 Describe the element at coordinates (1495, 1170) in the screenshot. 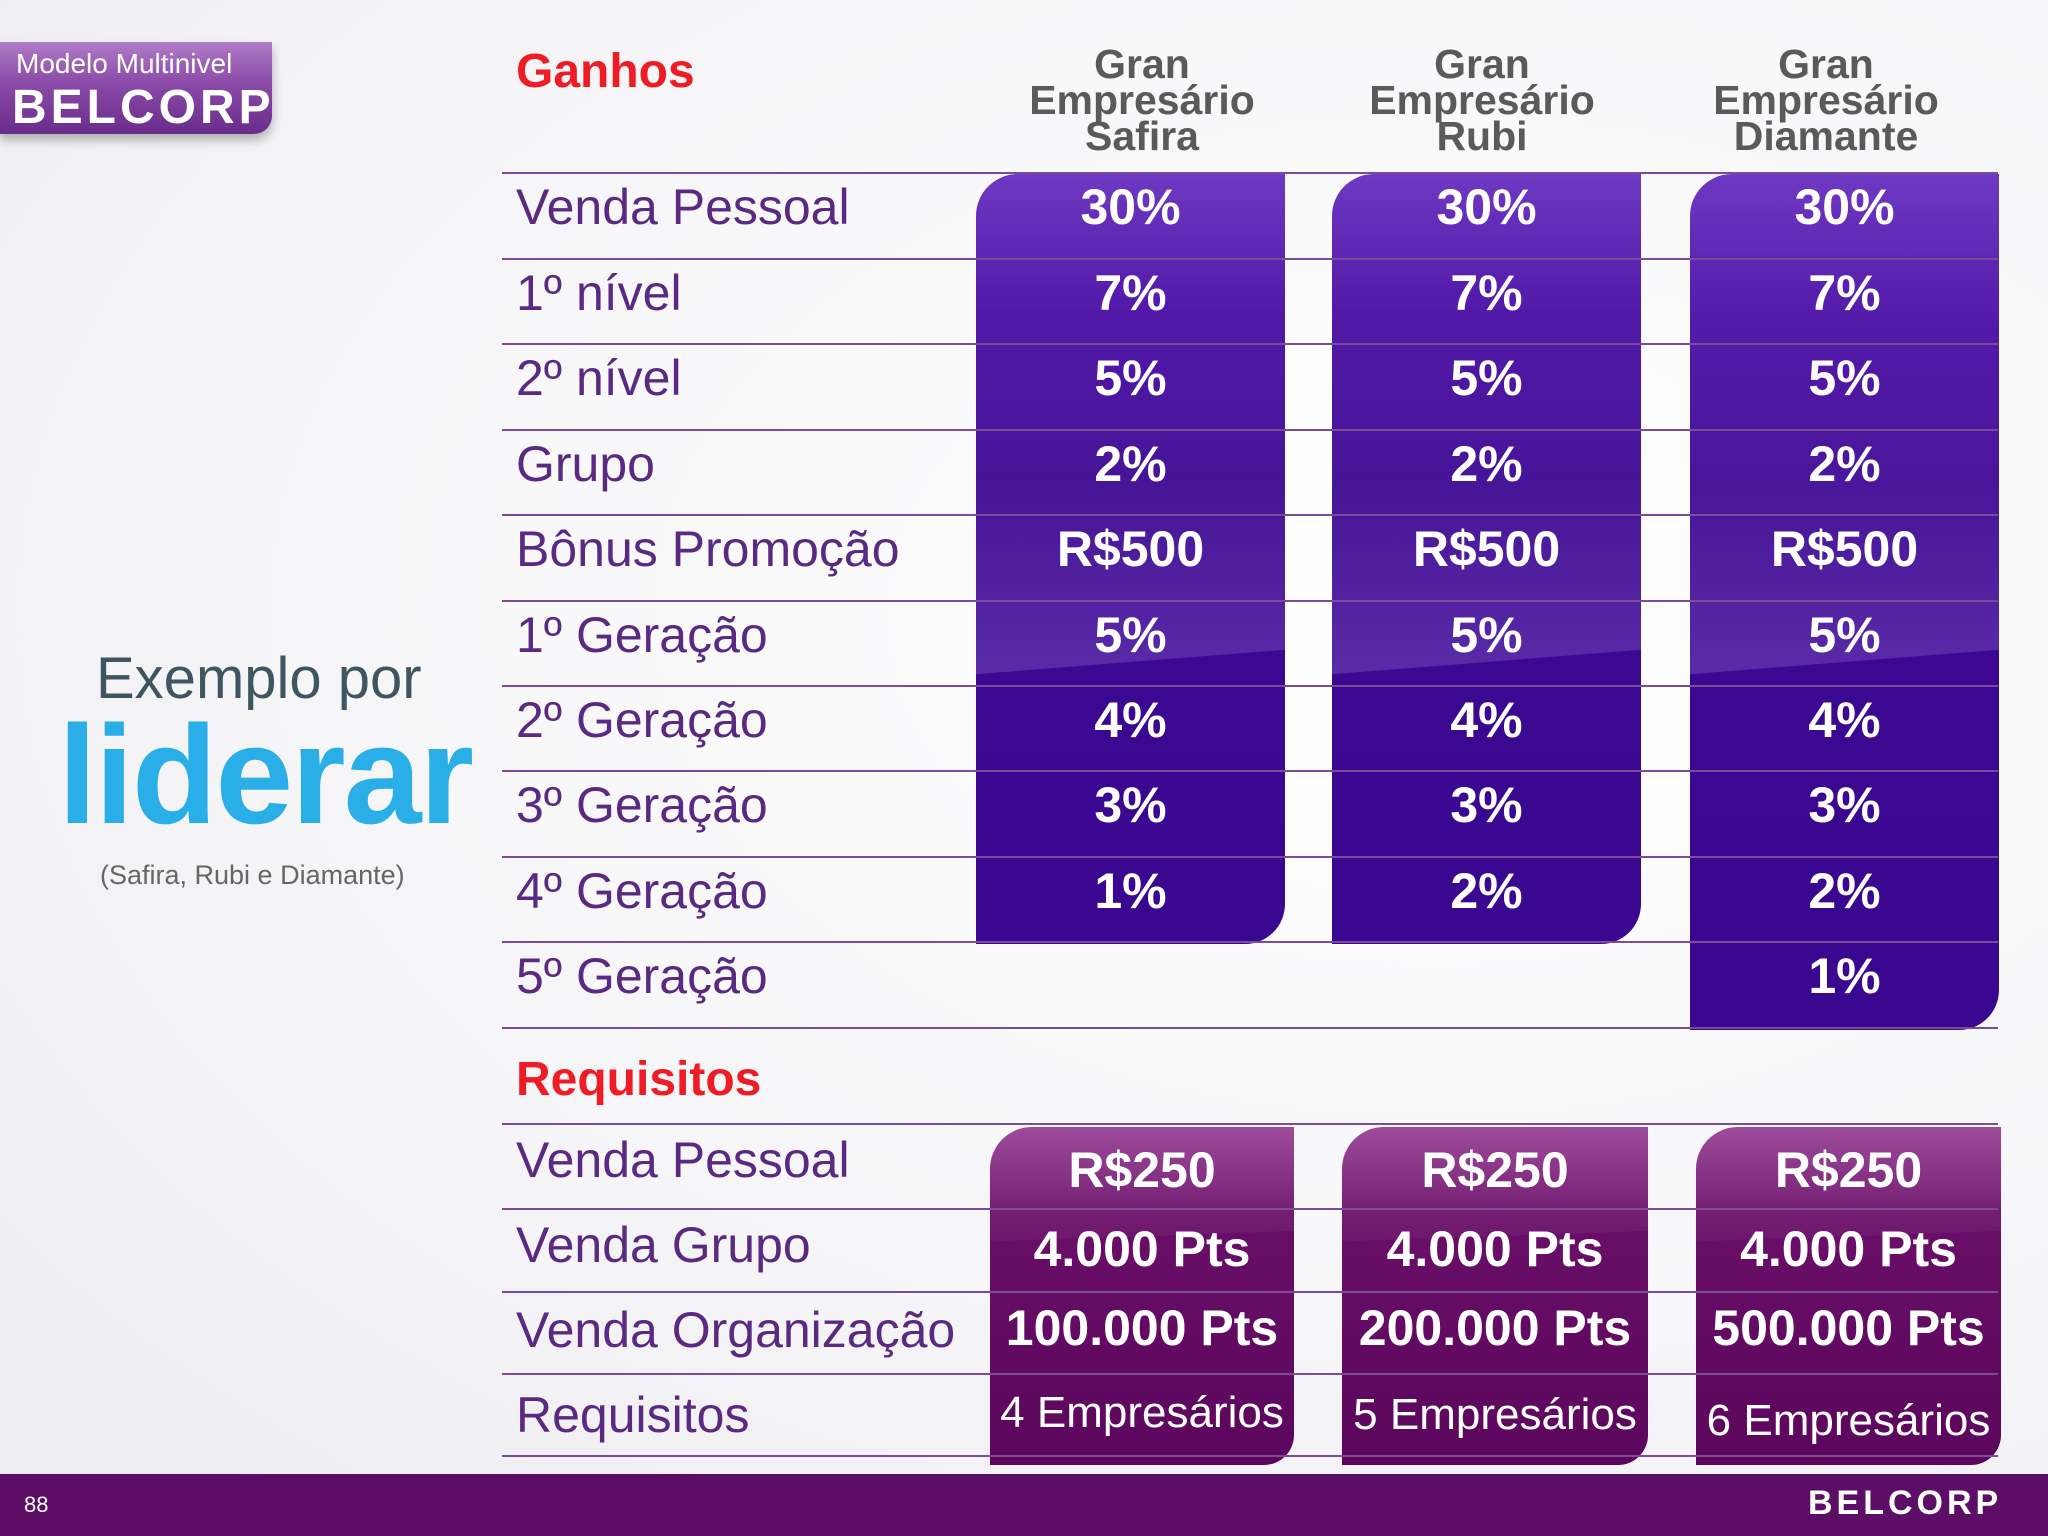

I see `req-value-rubi: R$250` at that location.